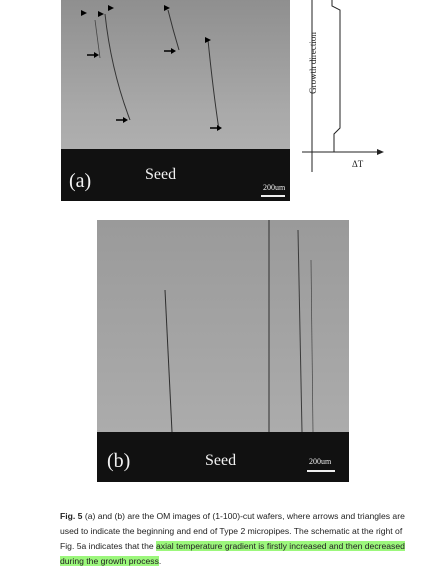 The width and height of the screenshot is (424, 574). What do you see at coordinates (161, 174) in the screenshot?
I see `seed-label-a: Seed` at bounding box center [161, 174].